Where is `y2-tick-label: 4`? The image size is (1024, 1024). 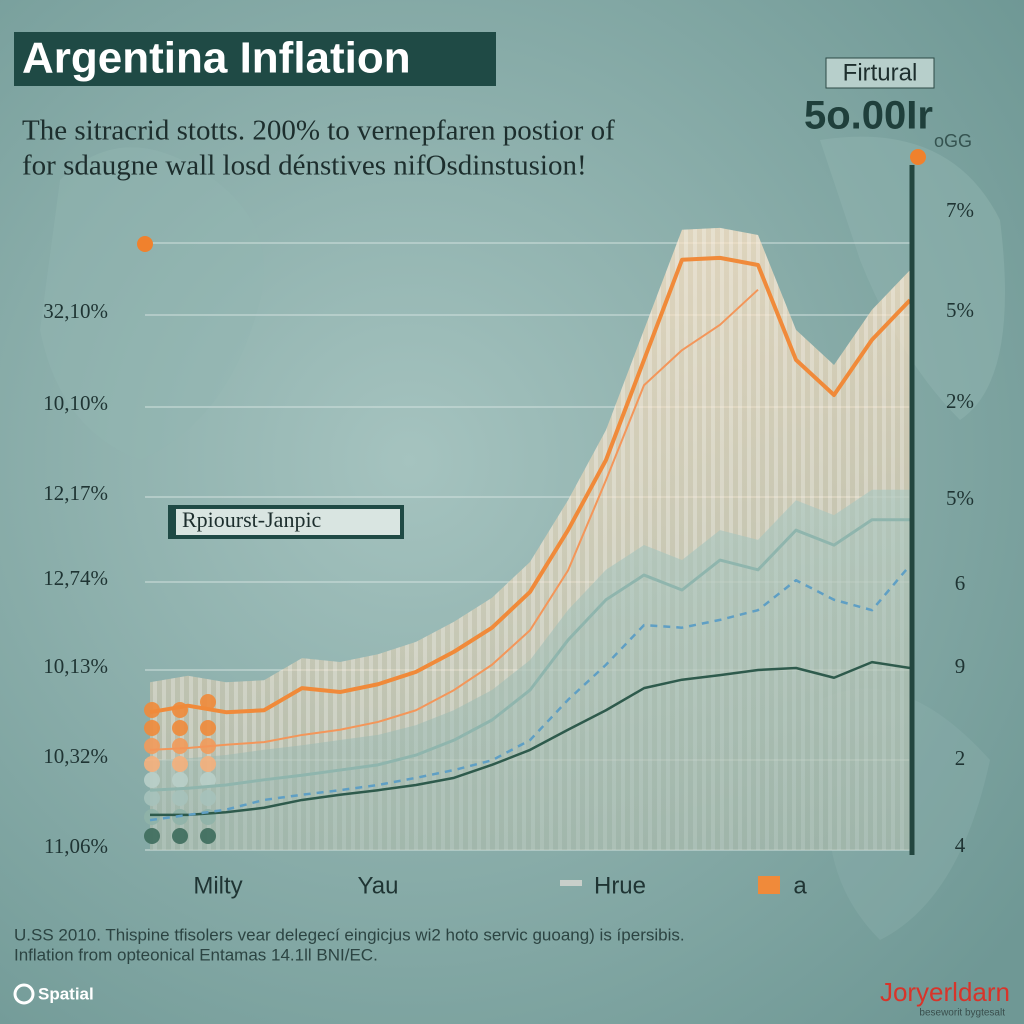 y2-tick-label: 4 is located at coordinates (960, 845).